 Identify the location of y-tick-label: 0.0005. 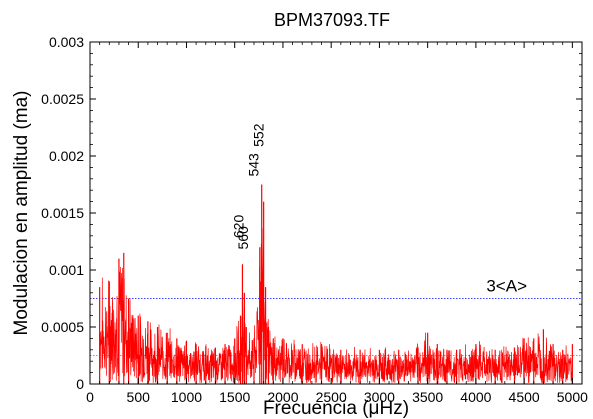
(62, 327).